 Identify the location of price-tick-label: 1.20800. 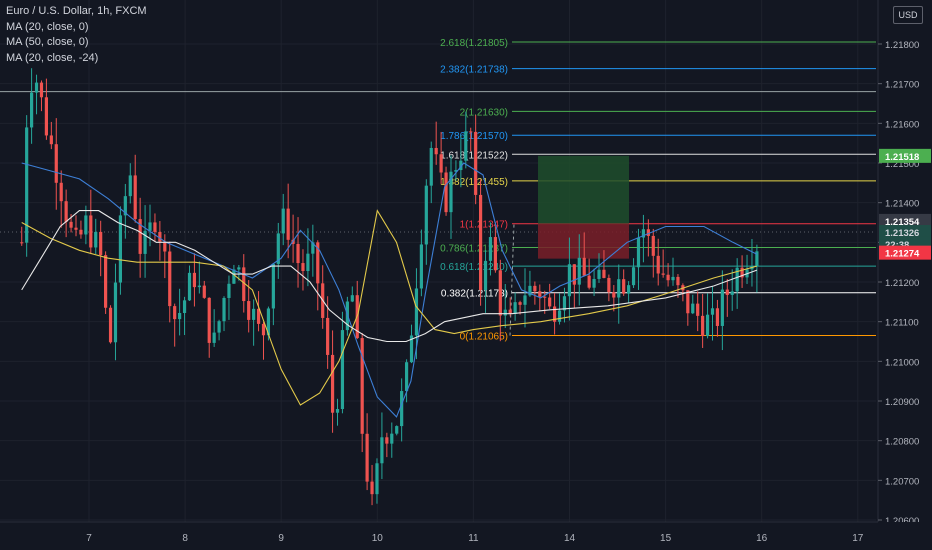
(902, 442).